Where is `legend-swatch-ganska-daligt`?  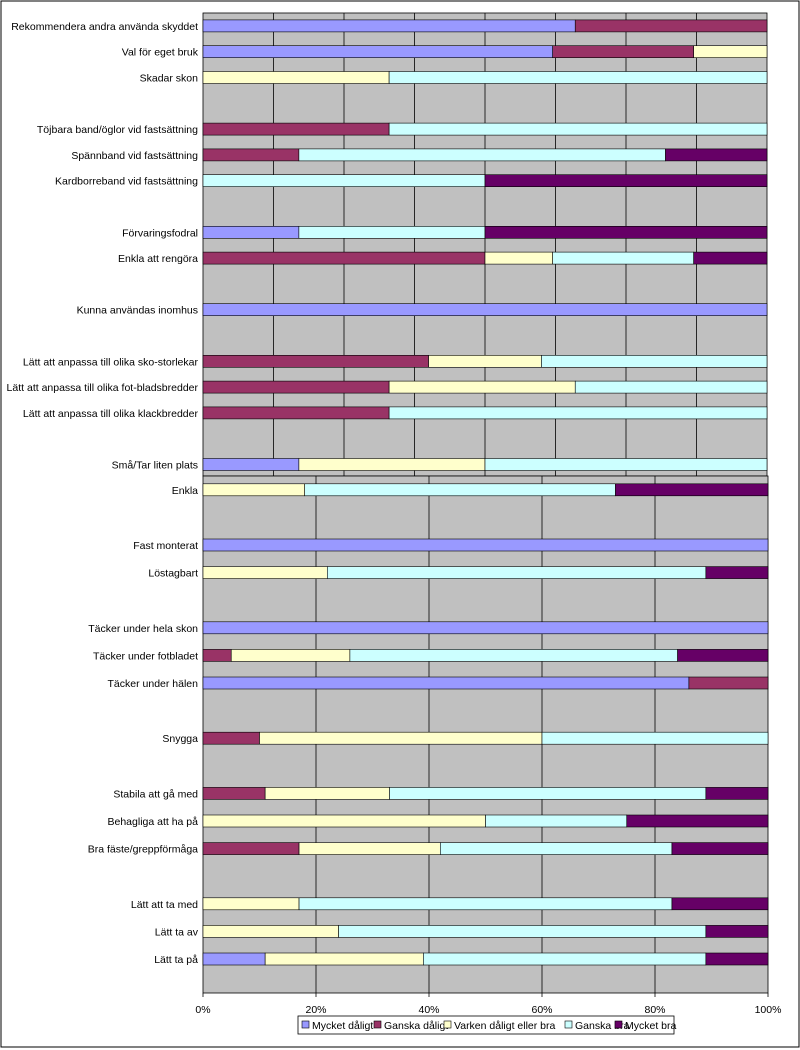 legend-swatch-ganska-daligt is located at coordinates (377, 1024).